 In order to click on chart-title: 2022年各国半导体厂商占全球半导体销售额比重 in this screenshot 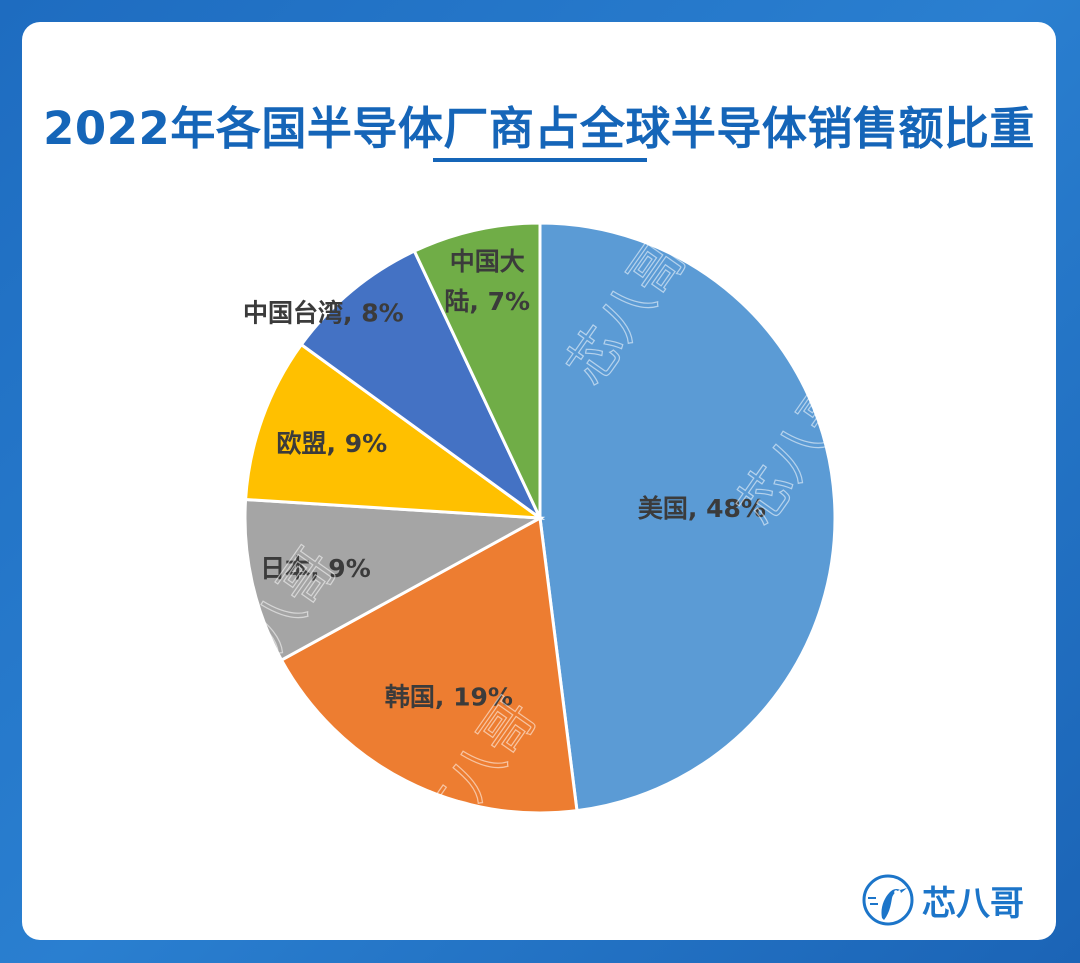, I will do `click(539, 128)`.